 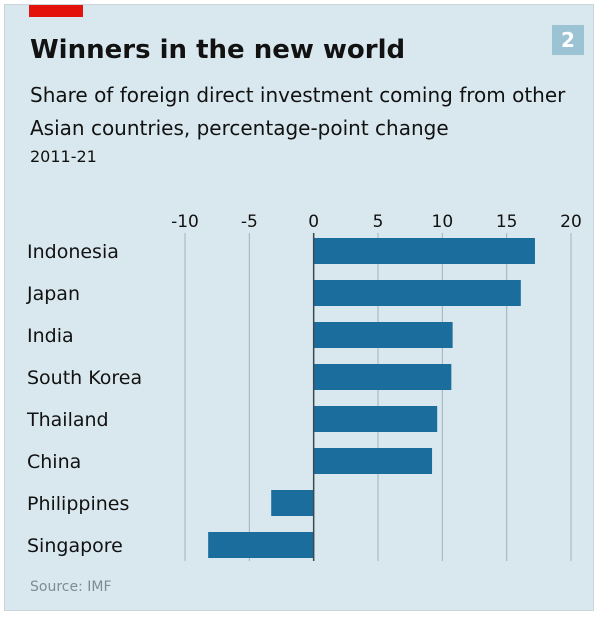 What do you see at coordinates (67, 420) in the screenshot?
I see `category-label: Thailand` at bounding box center [67, 420].